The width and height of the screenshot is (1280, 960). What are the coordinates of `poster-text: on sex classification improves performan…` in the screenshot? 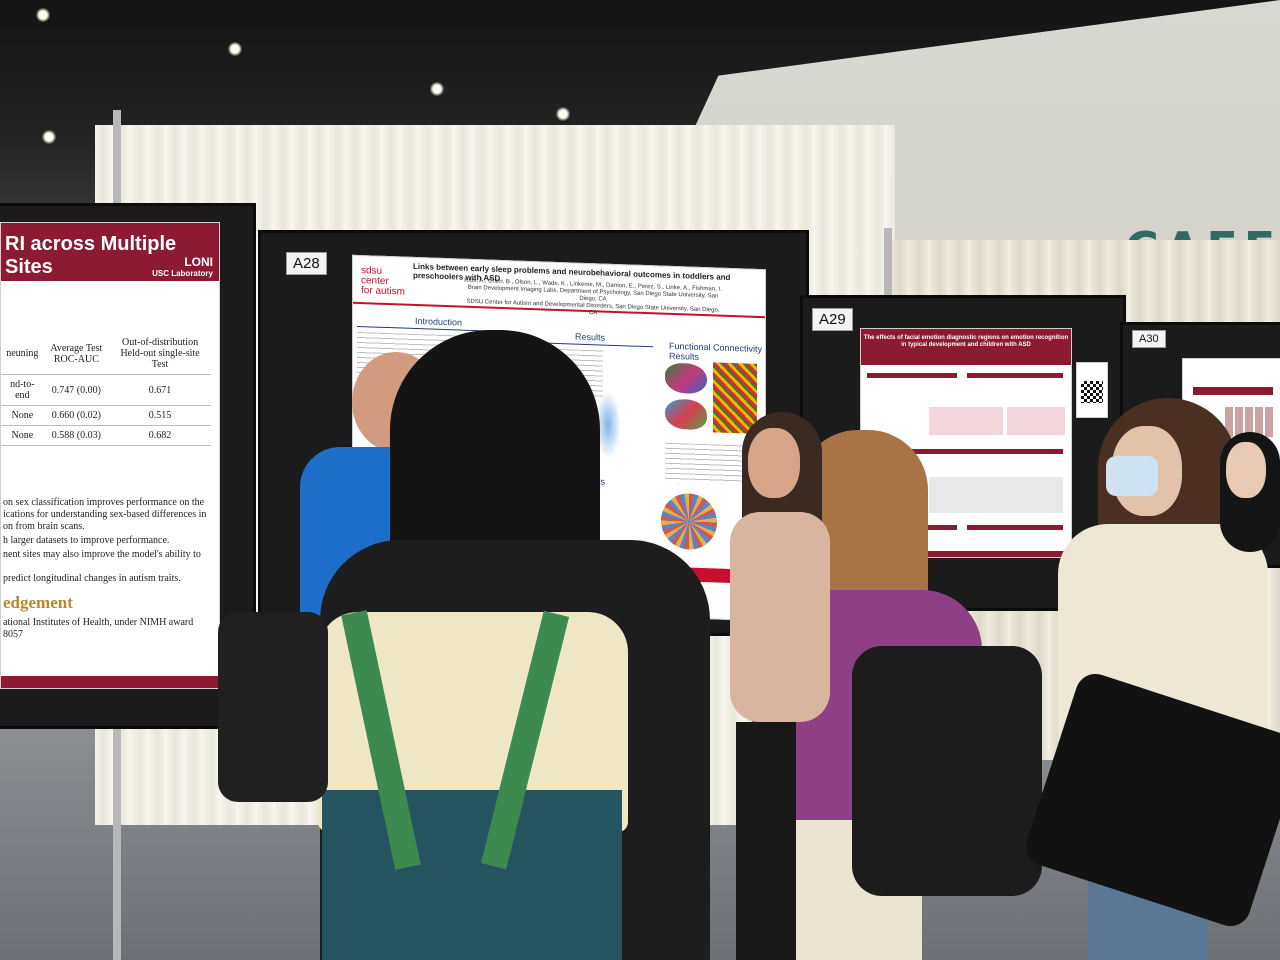 It's located at (104, 502).